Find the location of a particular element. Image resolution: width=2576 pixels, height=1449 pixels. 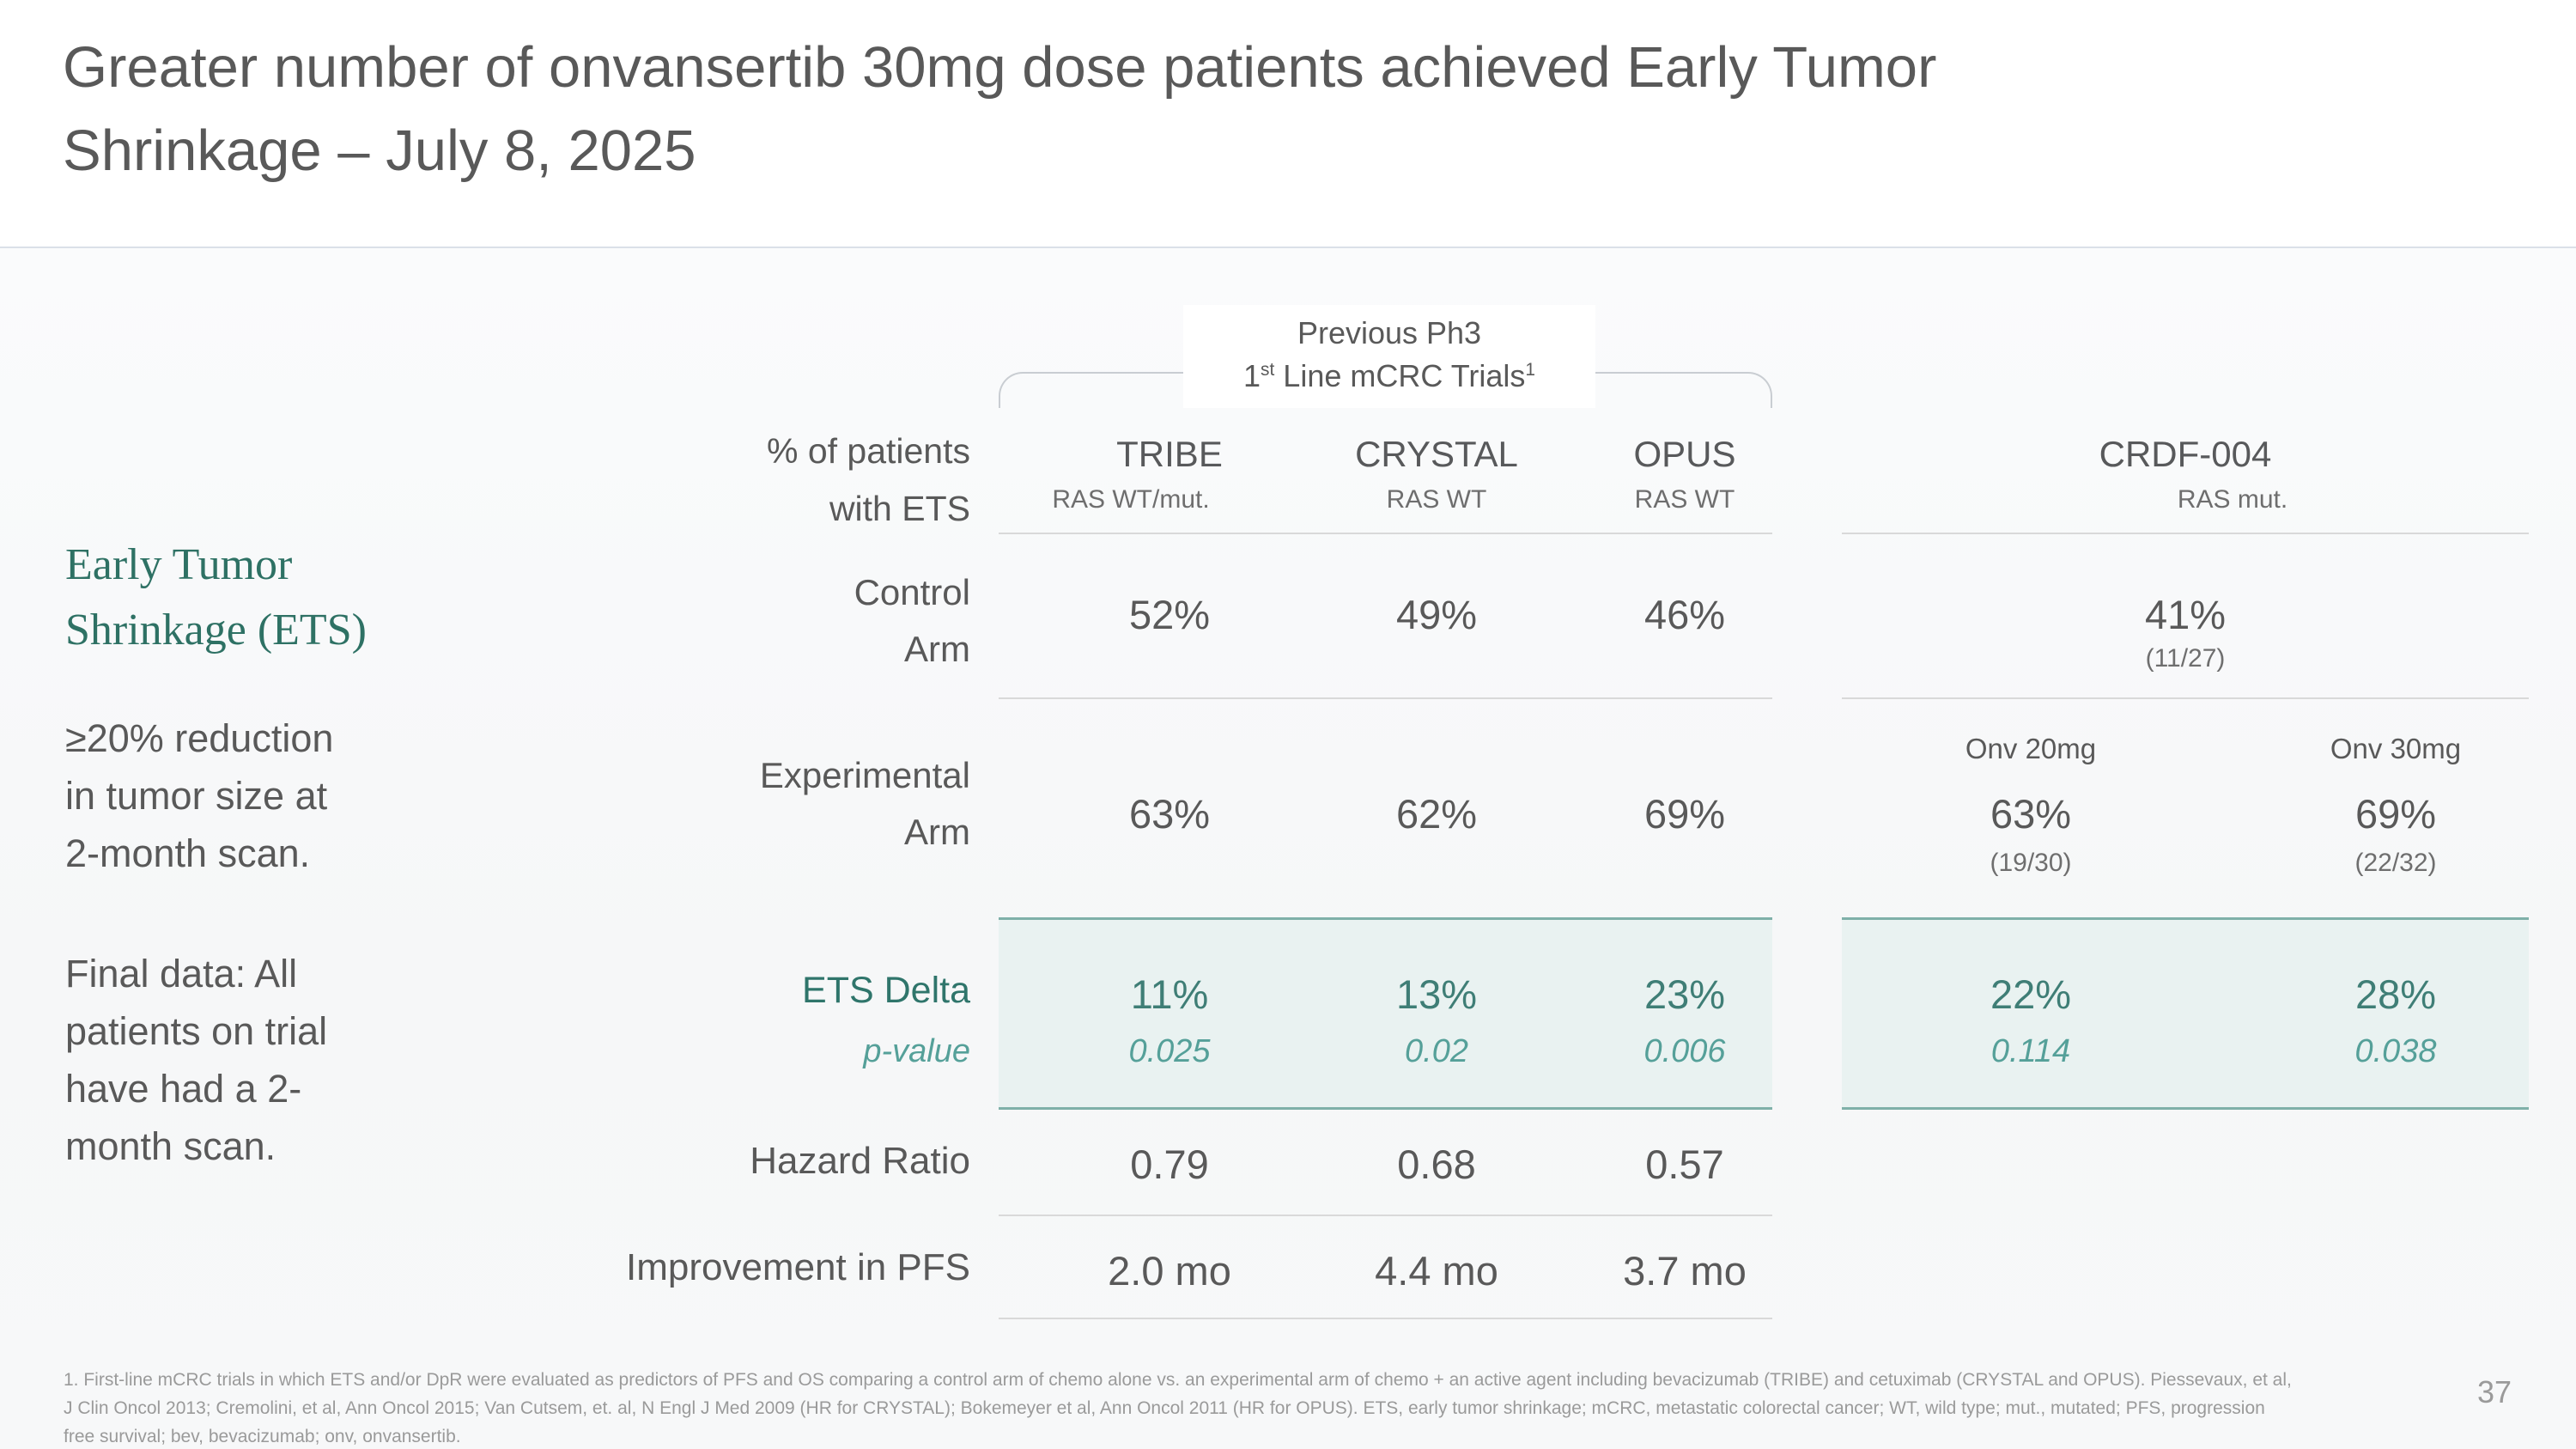

ets-delta-value-tribe: 11% is located at coordinates (1169, 994).